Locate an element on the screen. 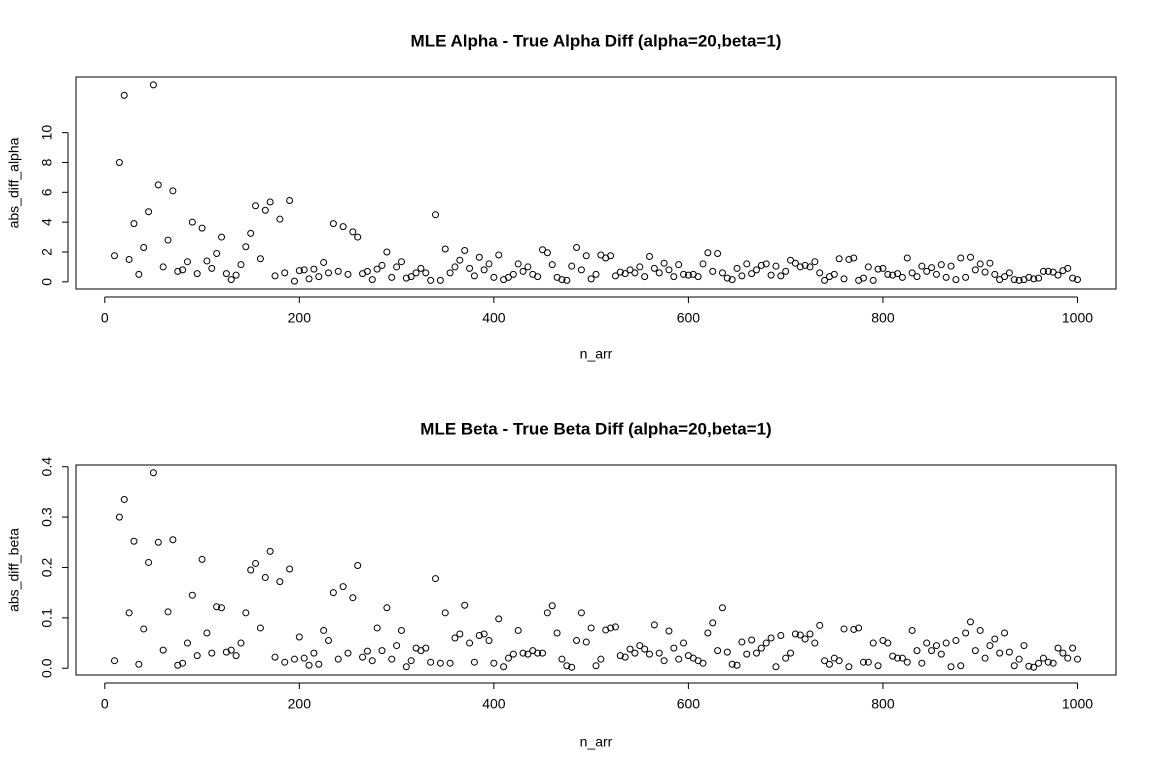  x-tick-label: 1000 is located at coordinates (1077, 318).